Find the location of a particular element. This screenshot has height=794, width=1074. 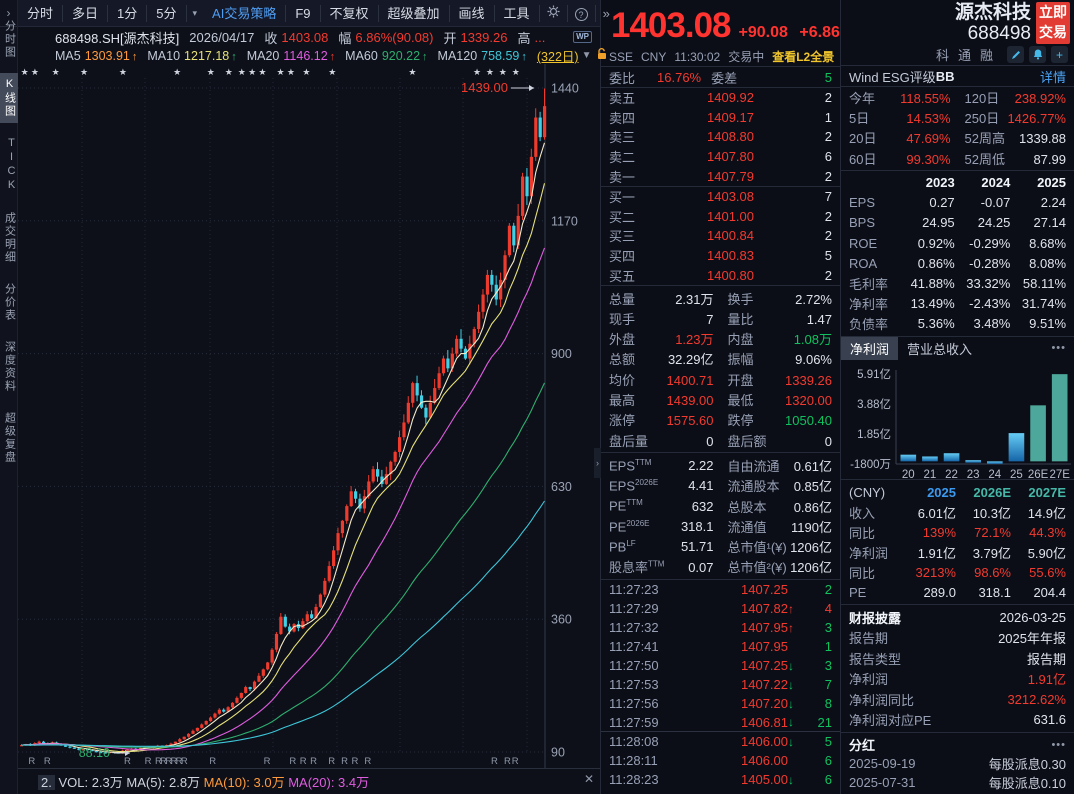

ask-level-2: 卖二 1407.80 6 is located at coordinates (720, 157).